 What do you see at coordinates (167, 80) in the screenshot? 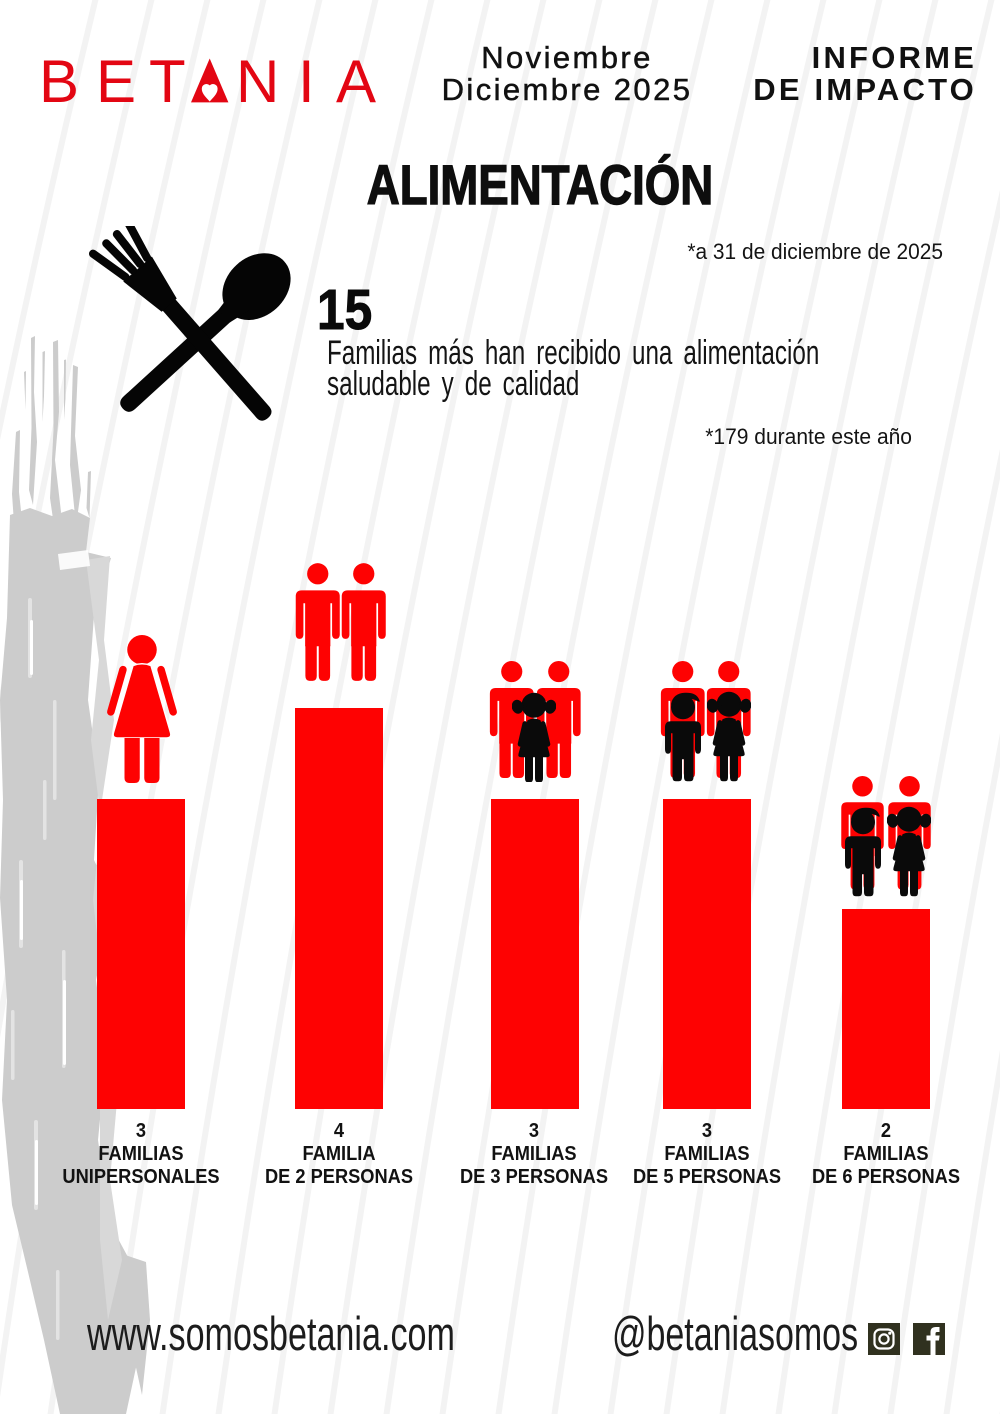
I see `svg-text: T` at bounding box center [167, 80].